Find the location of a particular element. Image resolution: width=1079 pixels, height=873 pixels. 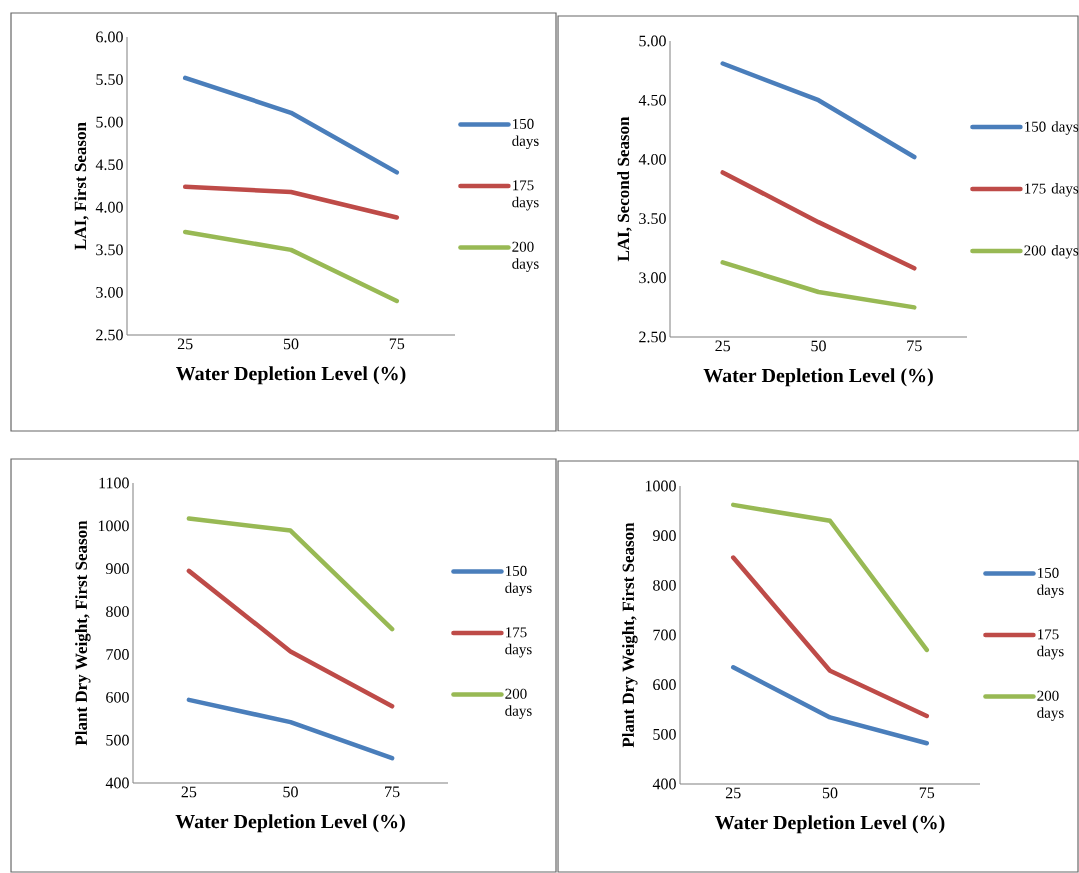

y-tick-label: 6.00 is located at coordinates (109, 37).